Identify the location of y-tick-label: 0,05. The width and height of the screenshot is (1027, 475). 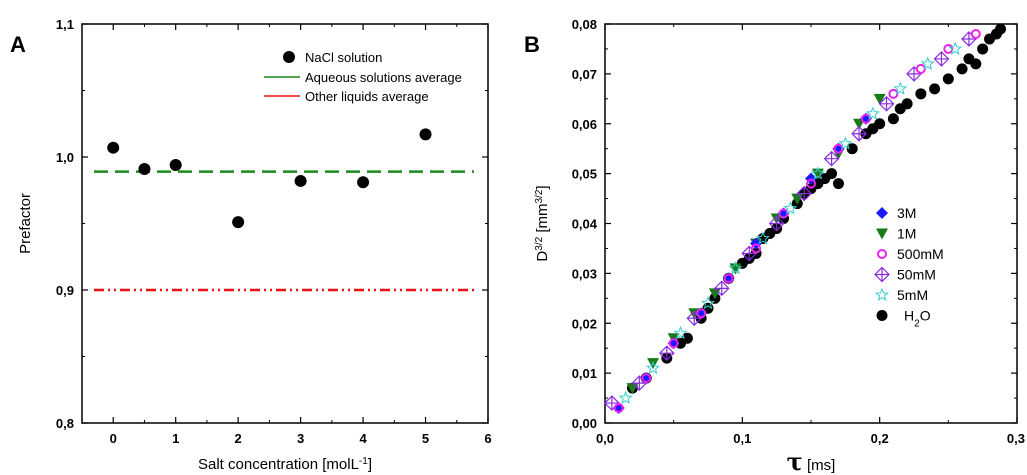
(584, 174).